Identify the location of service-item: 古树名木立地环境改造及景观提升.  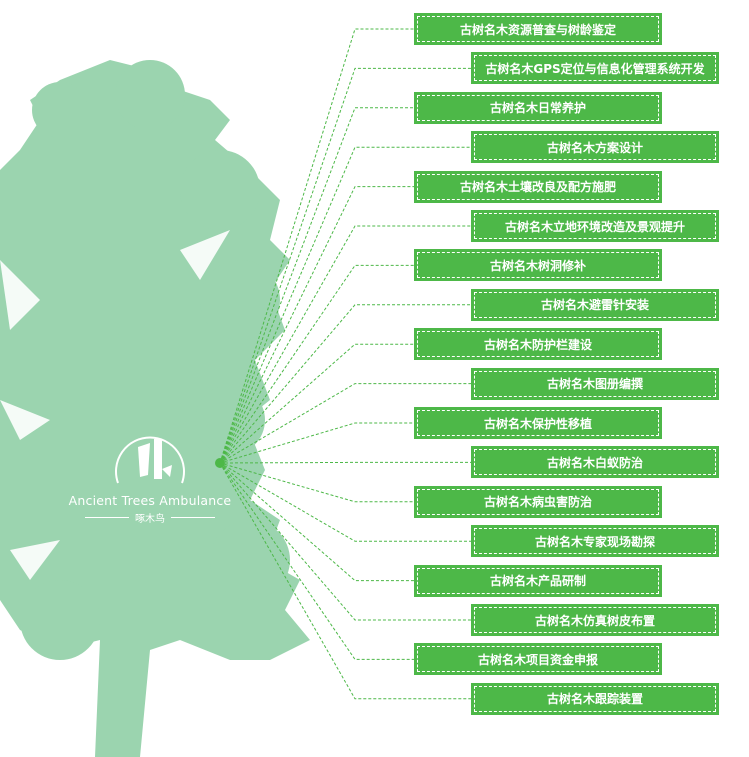
(595, 226).